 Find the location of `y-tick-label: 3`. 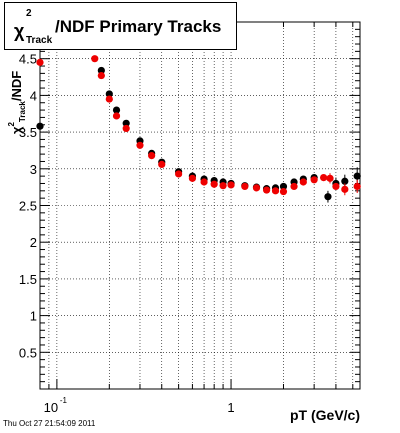

y-tick-label: 3 is located at coordinates (33, 169).